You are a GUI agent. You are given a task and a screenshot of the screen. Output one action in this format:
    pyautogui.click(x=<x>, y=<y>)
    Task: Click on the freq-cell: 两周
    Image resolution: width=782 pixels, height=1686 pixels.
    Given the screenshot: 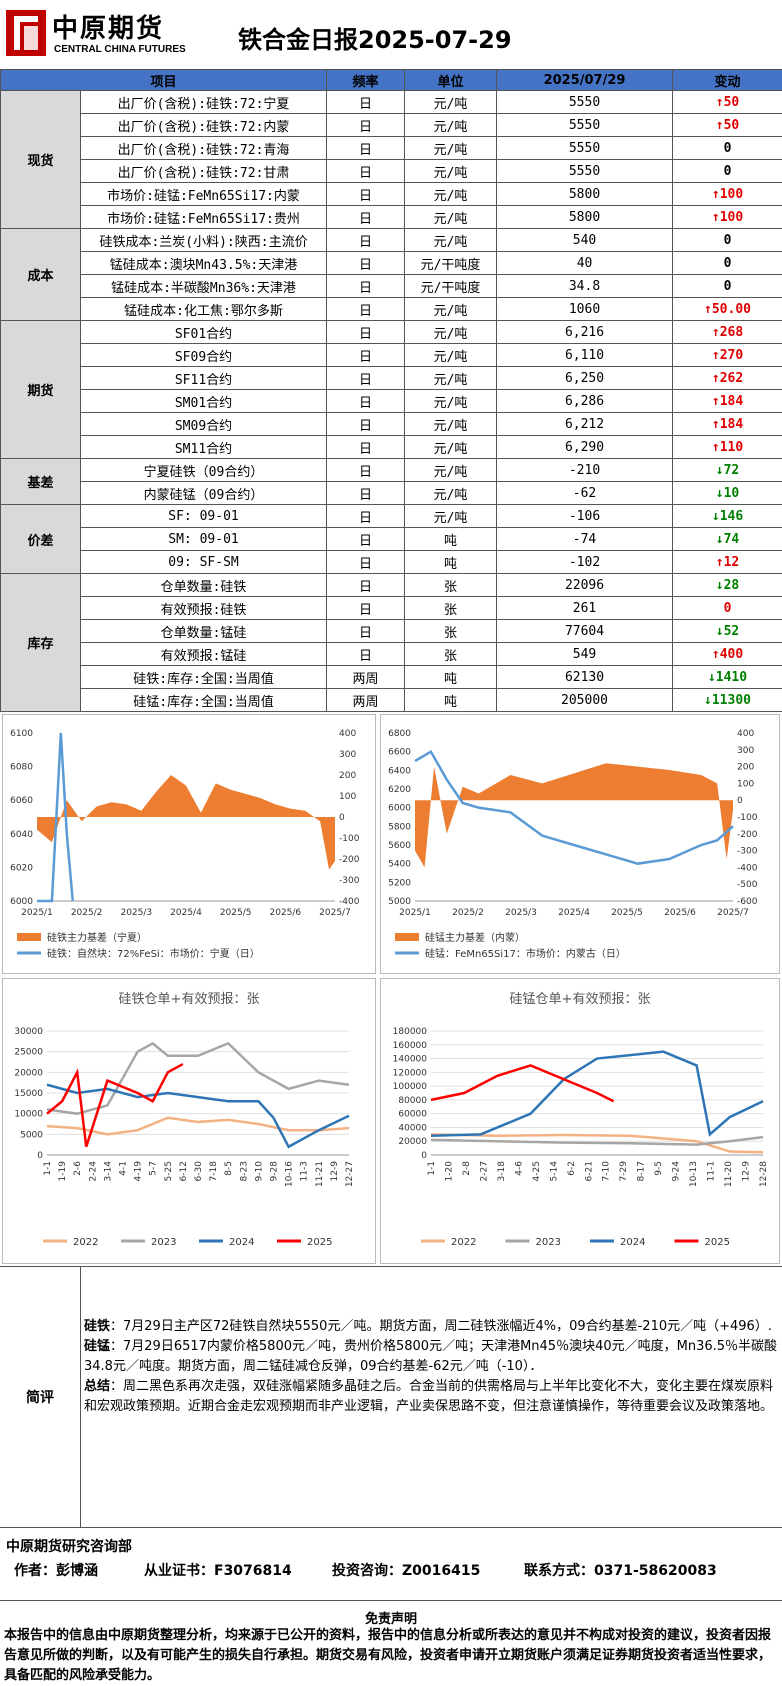 What is the action you would take?
    pyautogui.click(x=366, y=700)
    